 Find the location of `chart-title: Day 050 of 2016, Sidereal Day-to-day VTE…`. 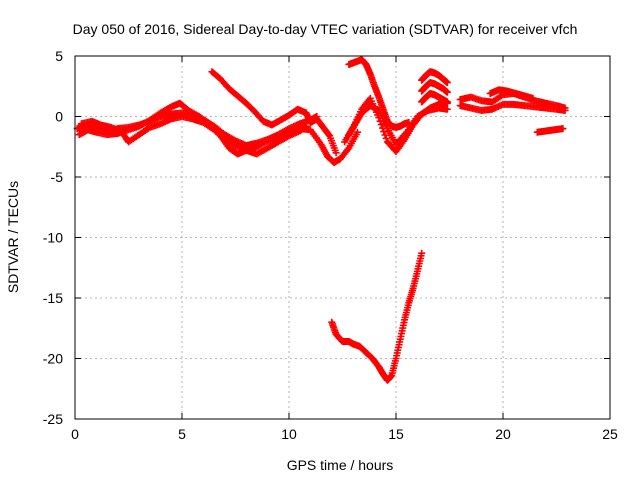

chart-title: Day 050 of 2016, Sidereal Day-to-day VTE… is located at coordinates (325, 29).